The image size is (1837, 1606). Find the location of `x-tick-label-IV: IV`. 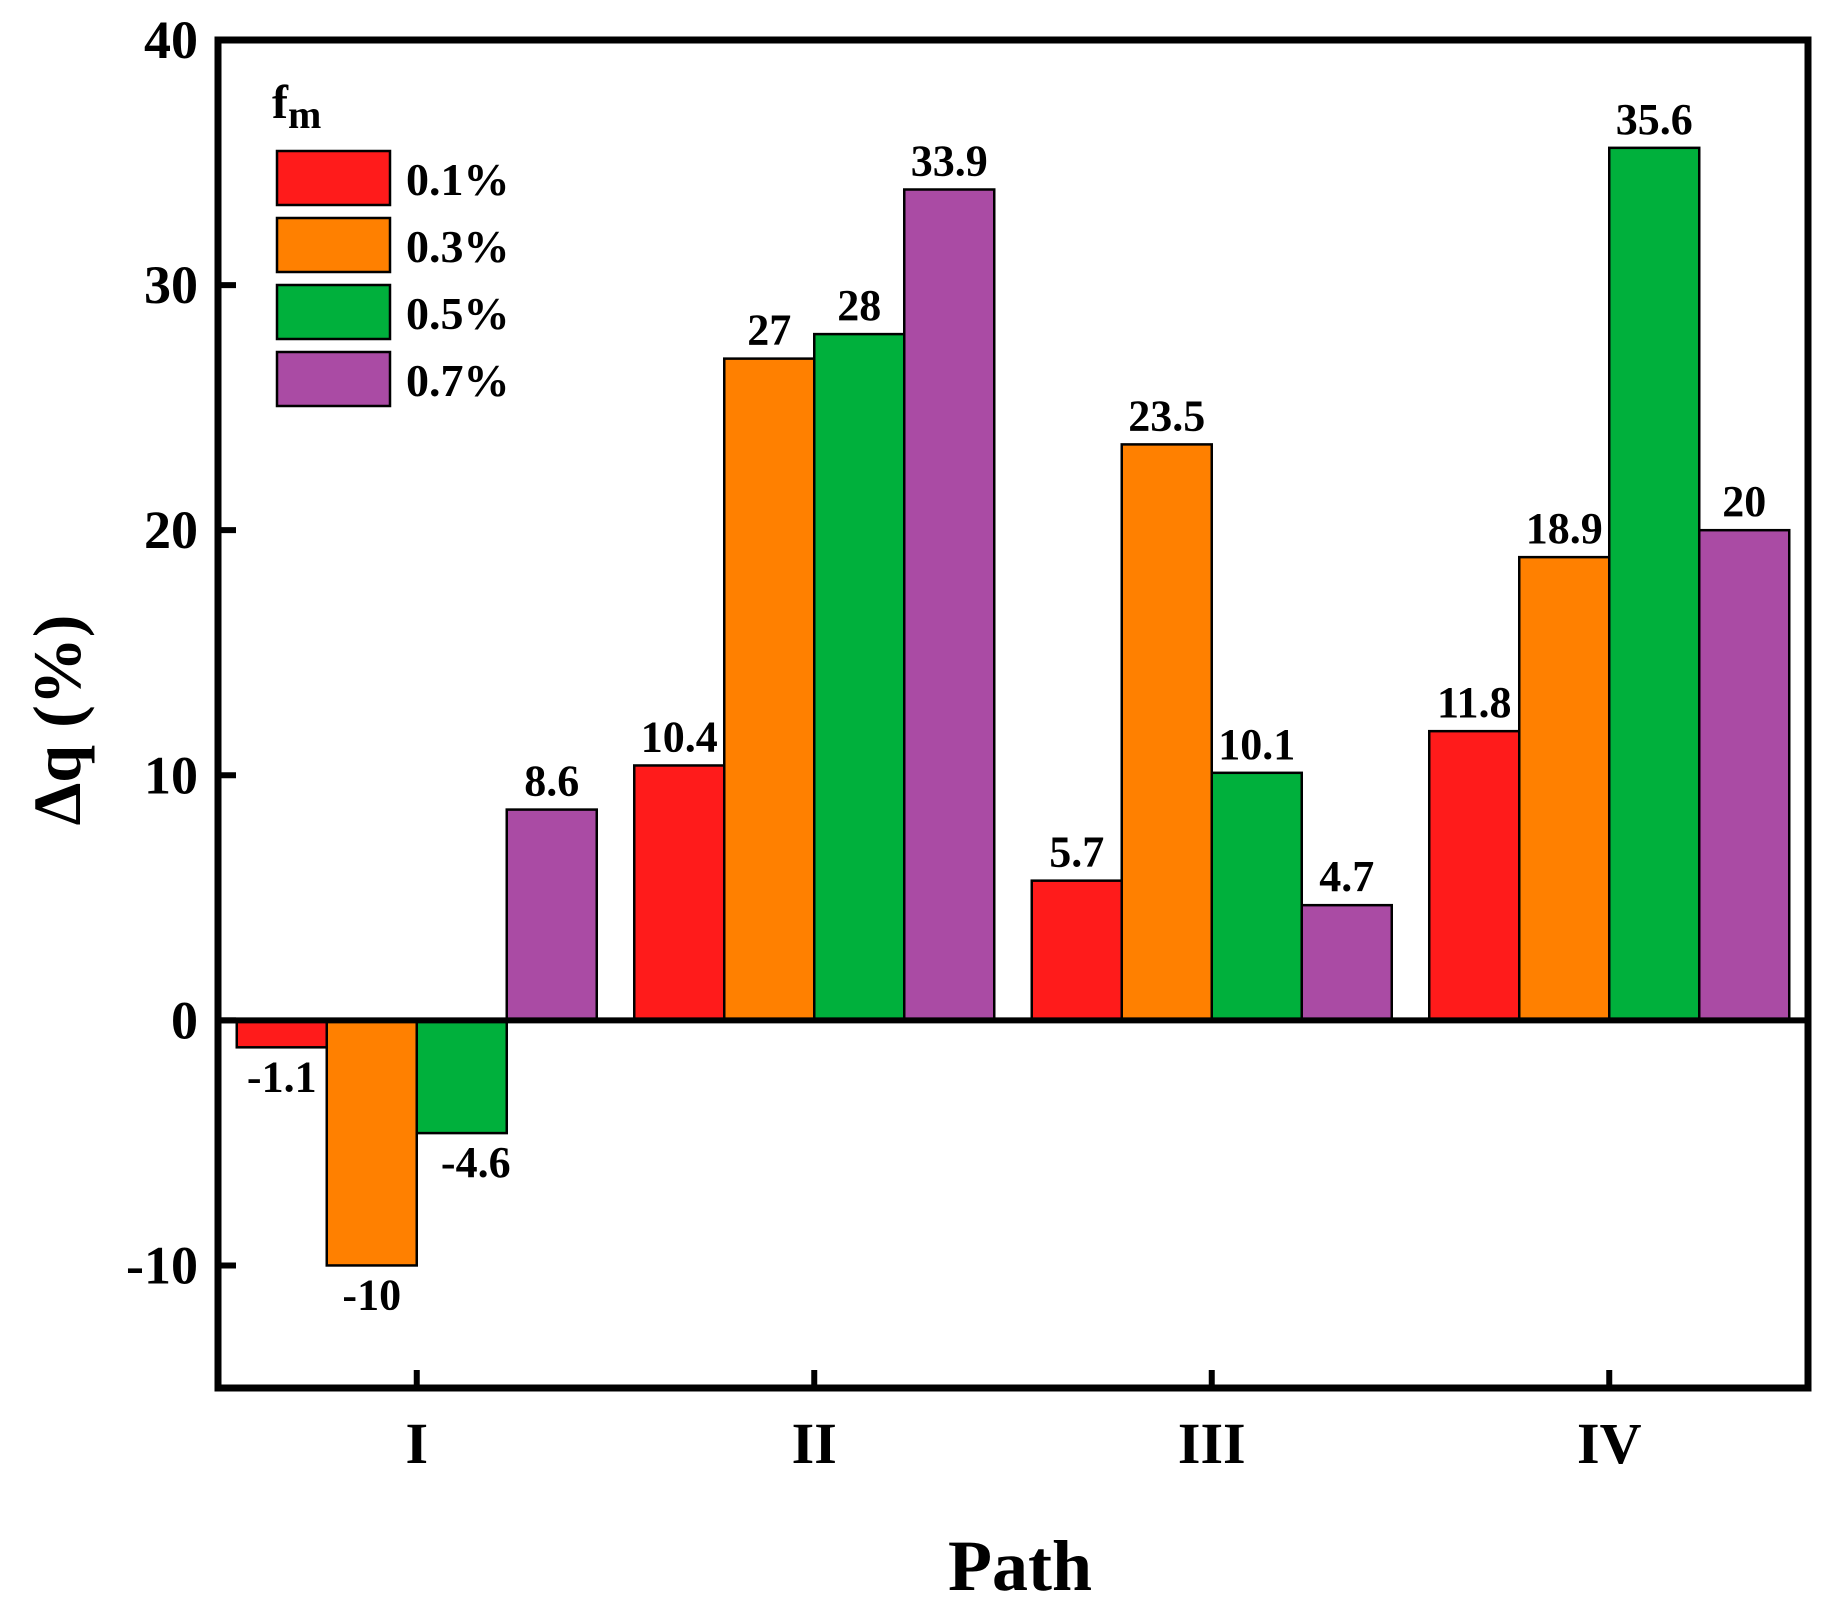

x-tick-label-IV: IV is located at coordinates (1609, 1443).